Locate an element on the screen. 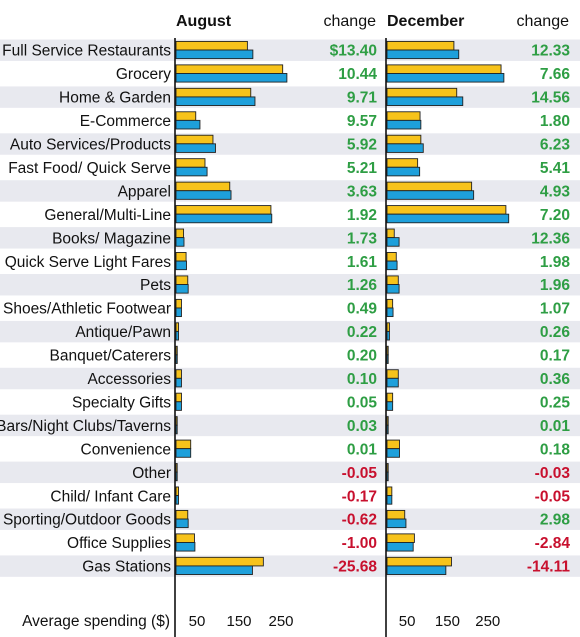  change-value: 0.17 is located at coordinates (555, 356).